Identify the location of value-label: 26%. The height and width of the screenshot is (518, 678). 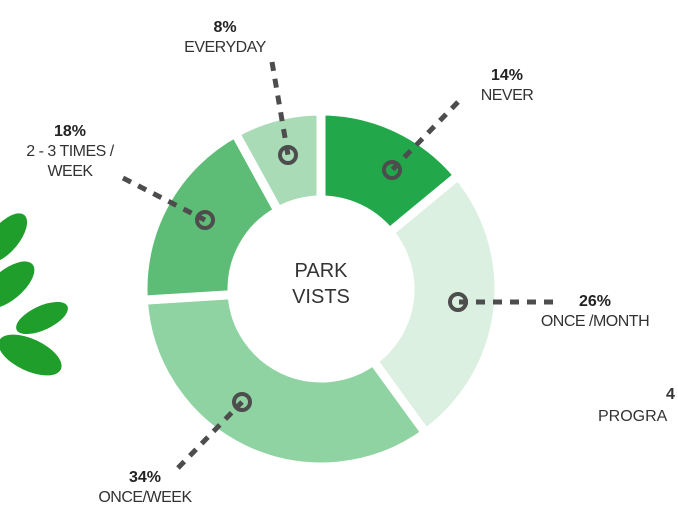
(595, 301).